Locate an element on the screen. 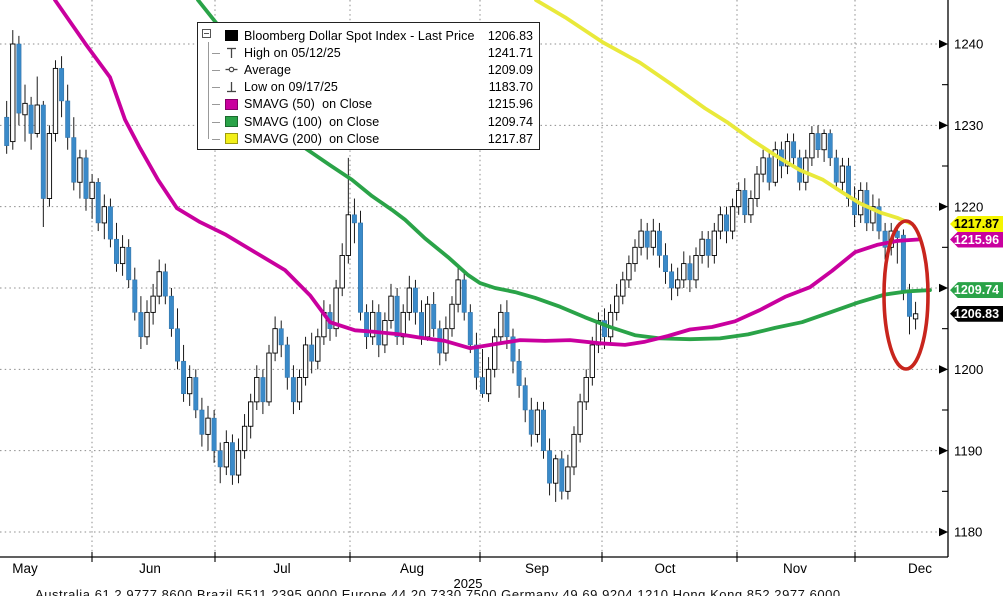 The height and width of the screenshot is (596, 1003). legend-label: Low on 09/17/25 is located at coordinates (291, 87).